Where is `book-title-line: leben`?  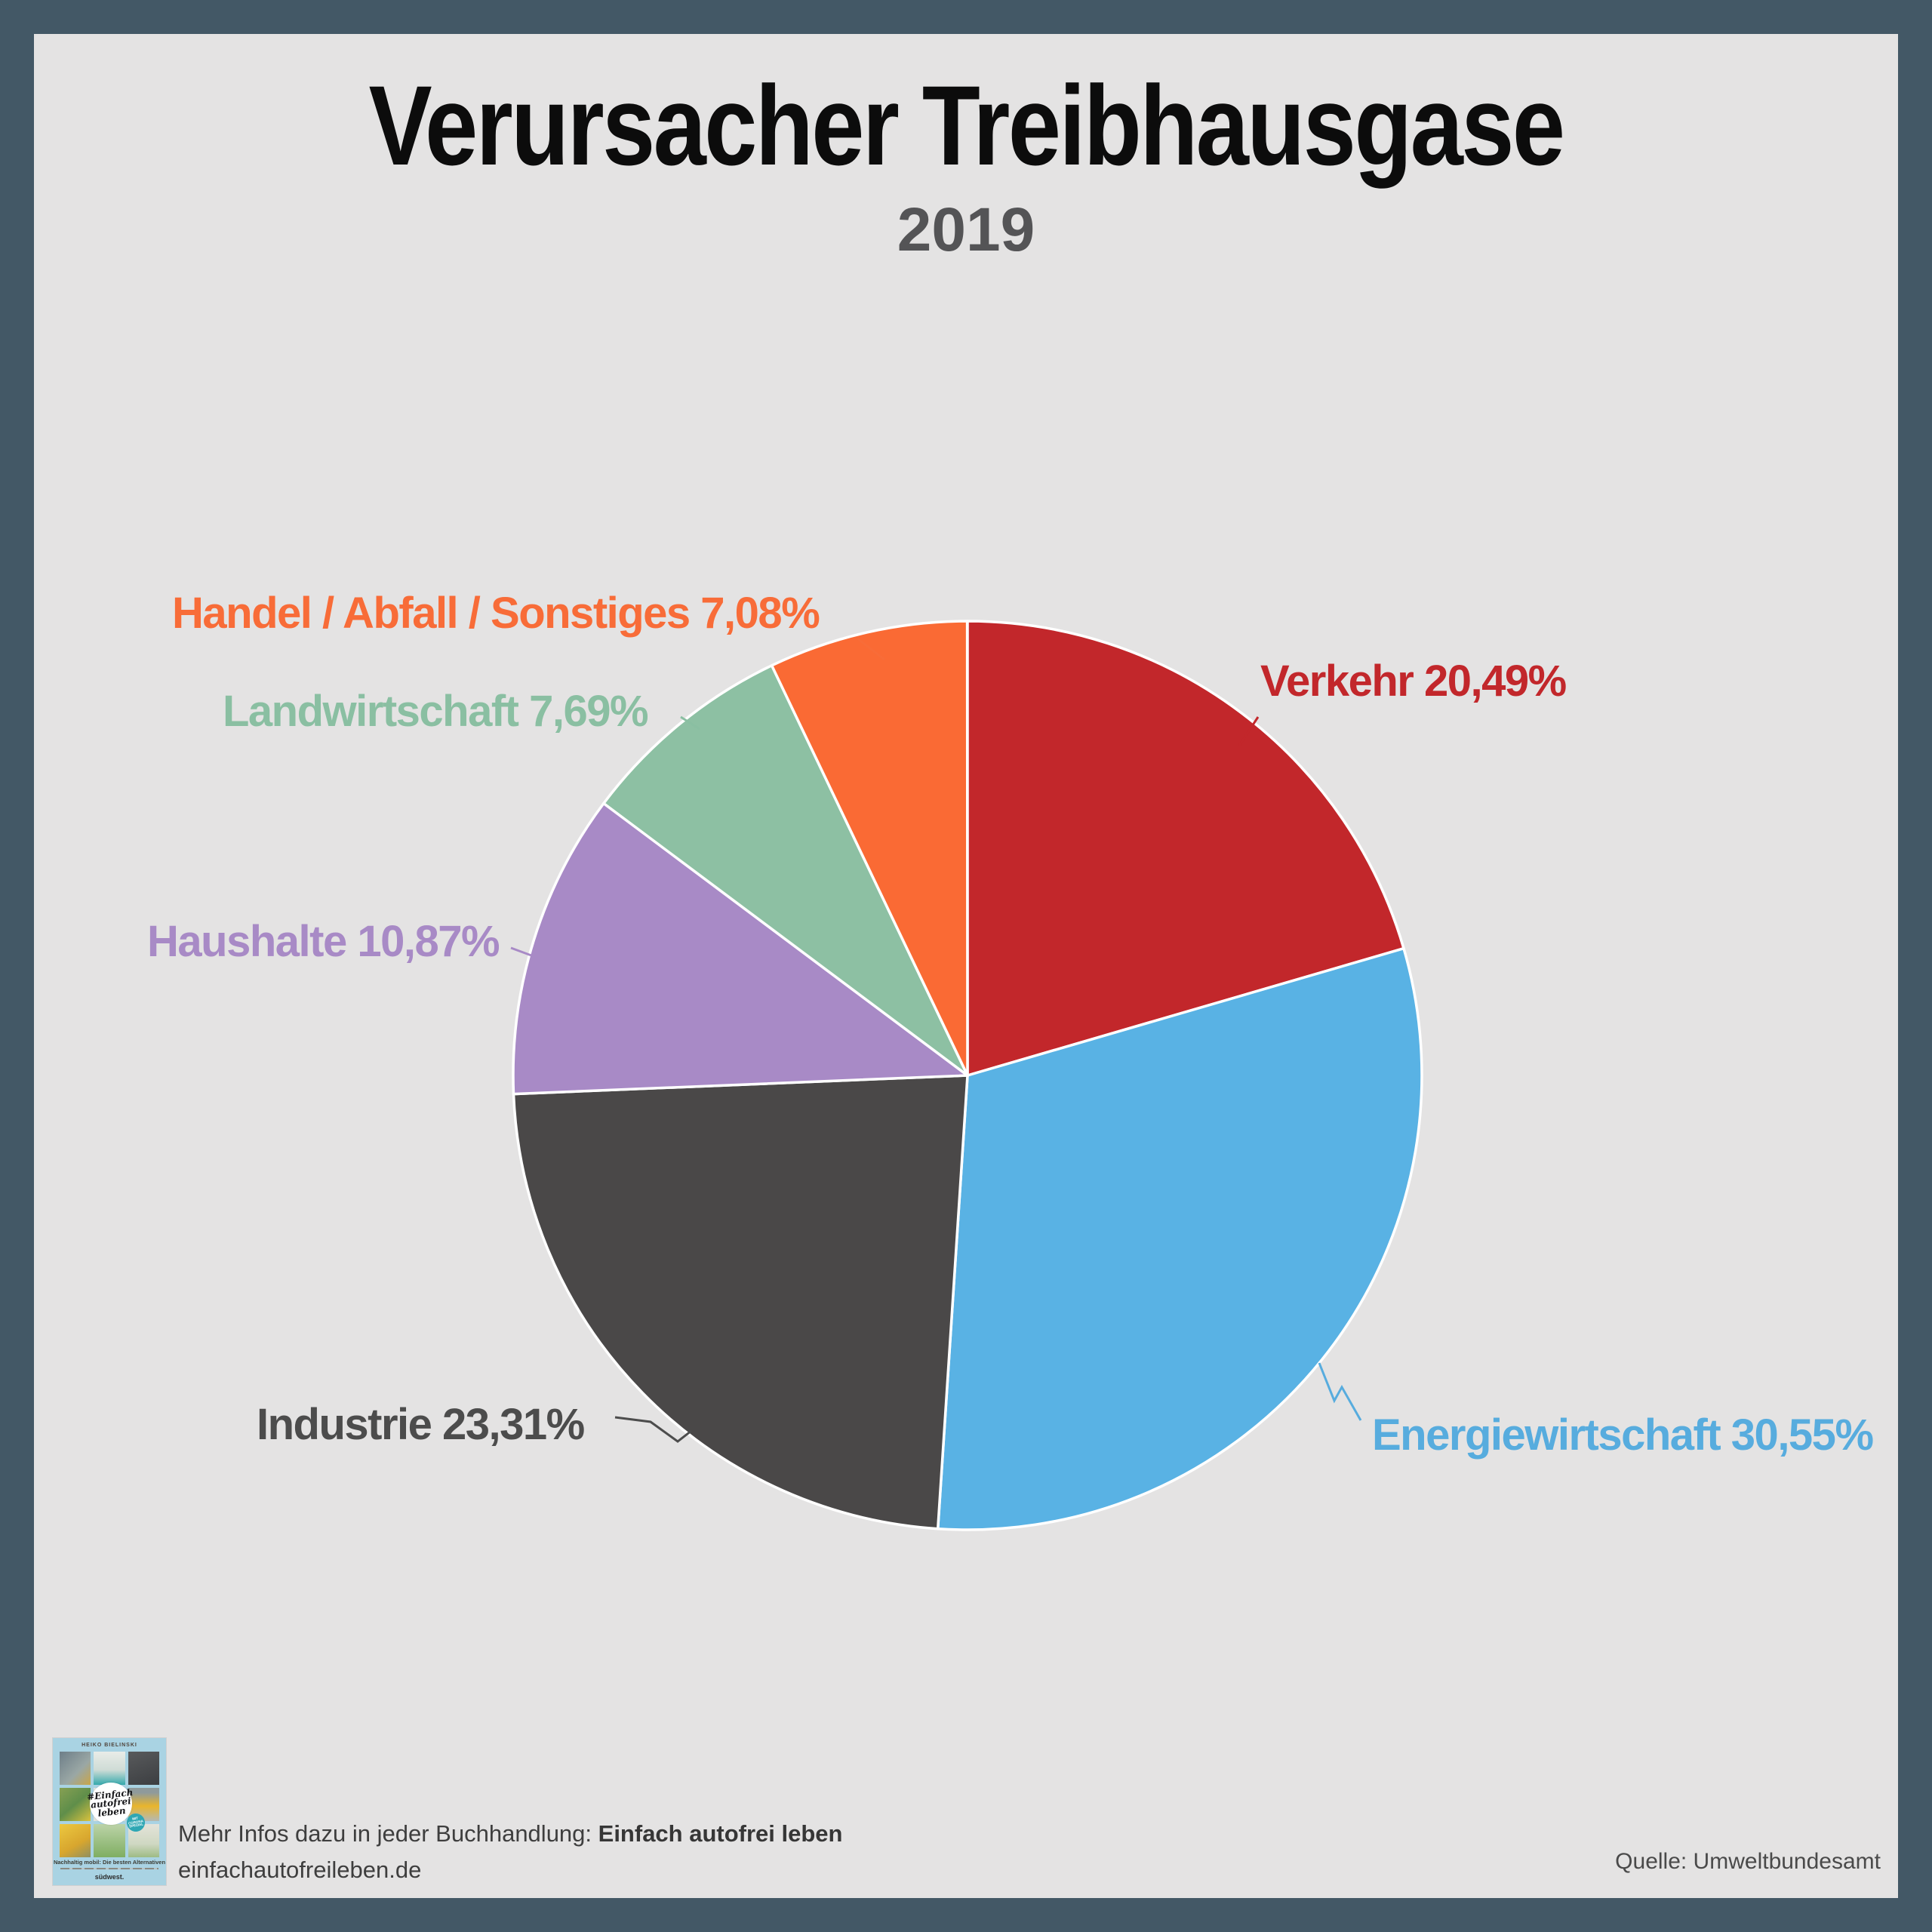 book-title-line: leben is located at coordinates (112, 1811).